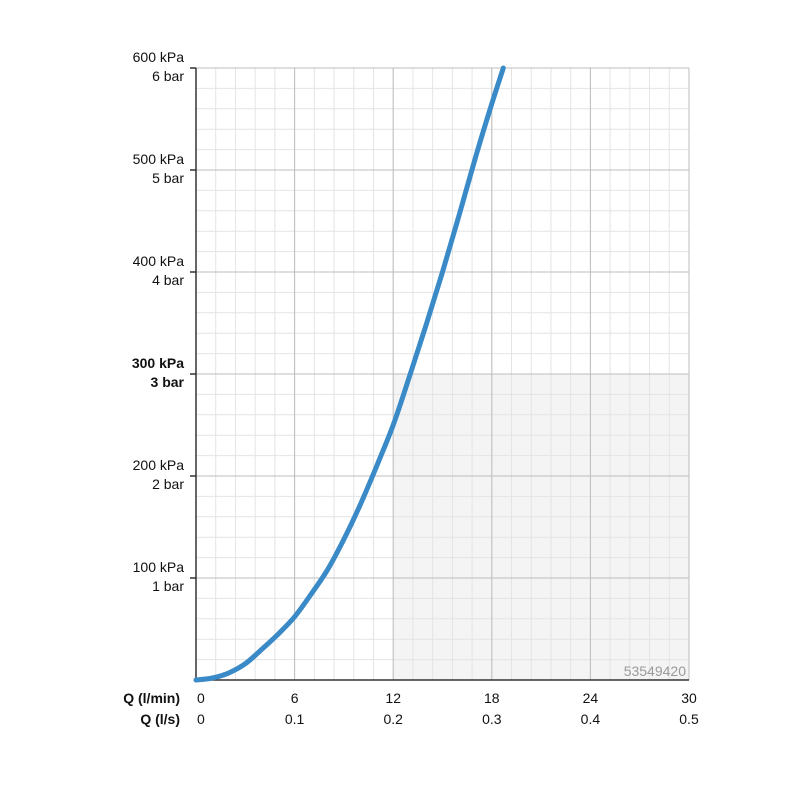 The width and height of the screenshot is (800, 800). What do you see at coordinates (168, 484) in the screenshot?
I see `y-tick-label-bar: 2 bar` at bounding box center [168, 484].